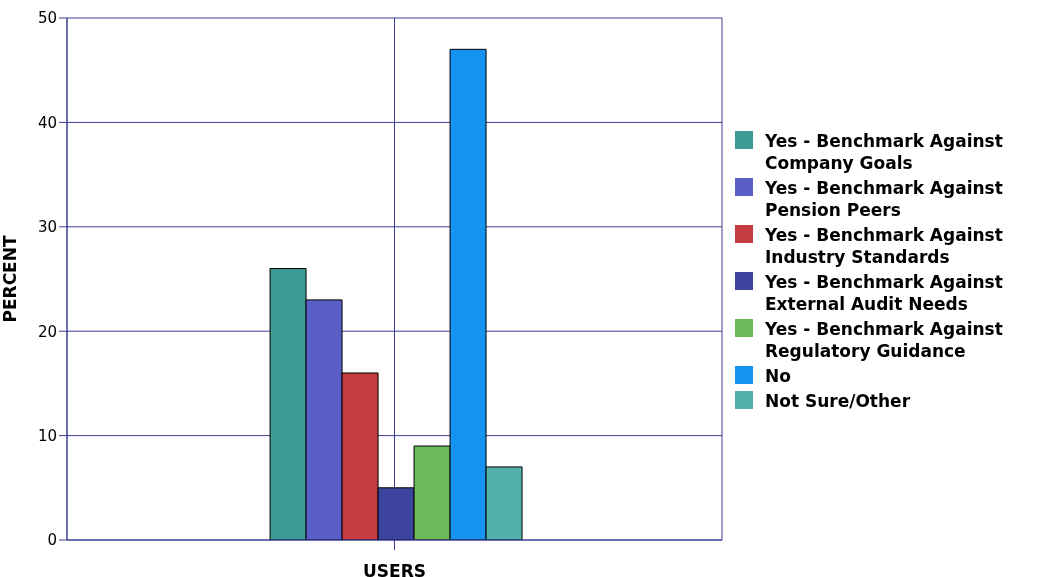 Image resolution: width=1054 pixels, height=577 pixels. I want to click on legend-label: Yes - Benchmark Against External Audit Needs, so click(884, 293).